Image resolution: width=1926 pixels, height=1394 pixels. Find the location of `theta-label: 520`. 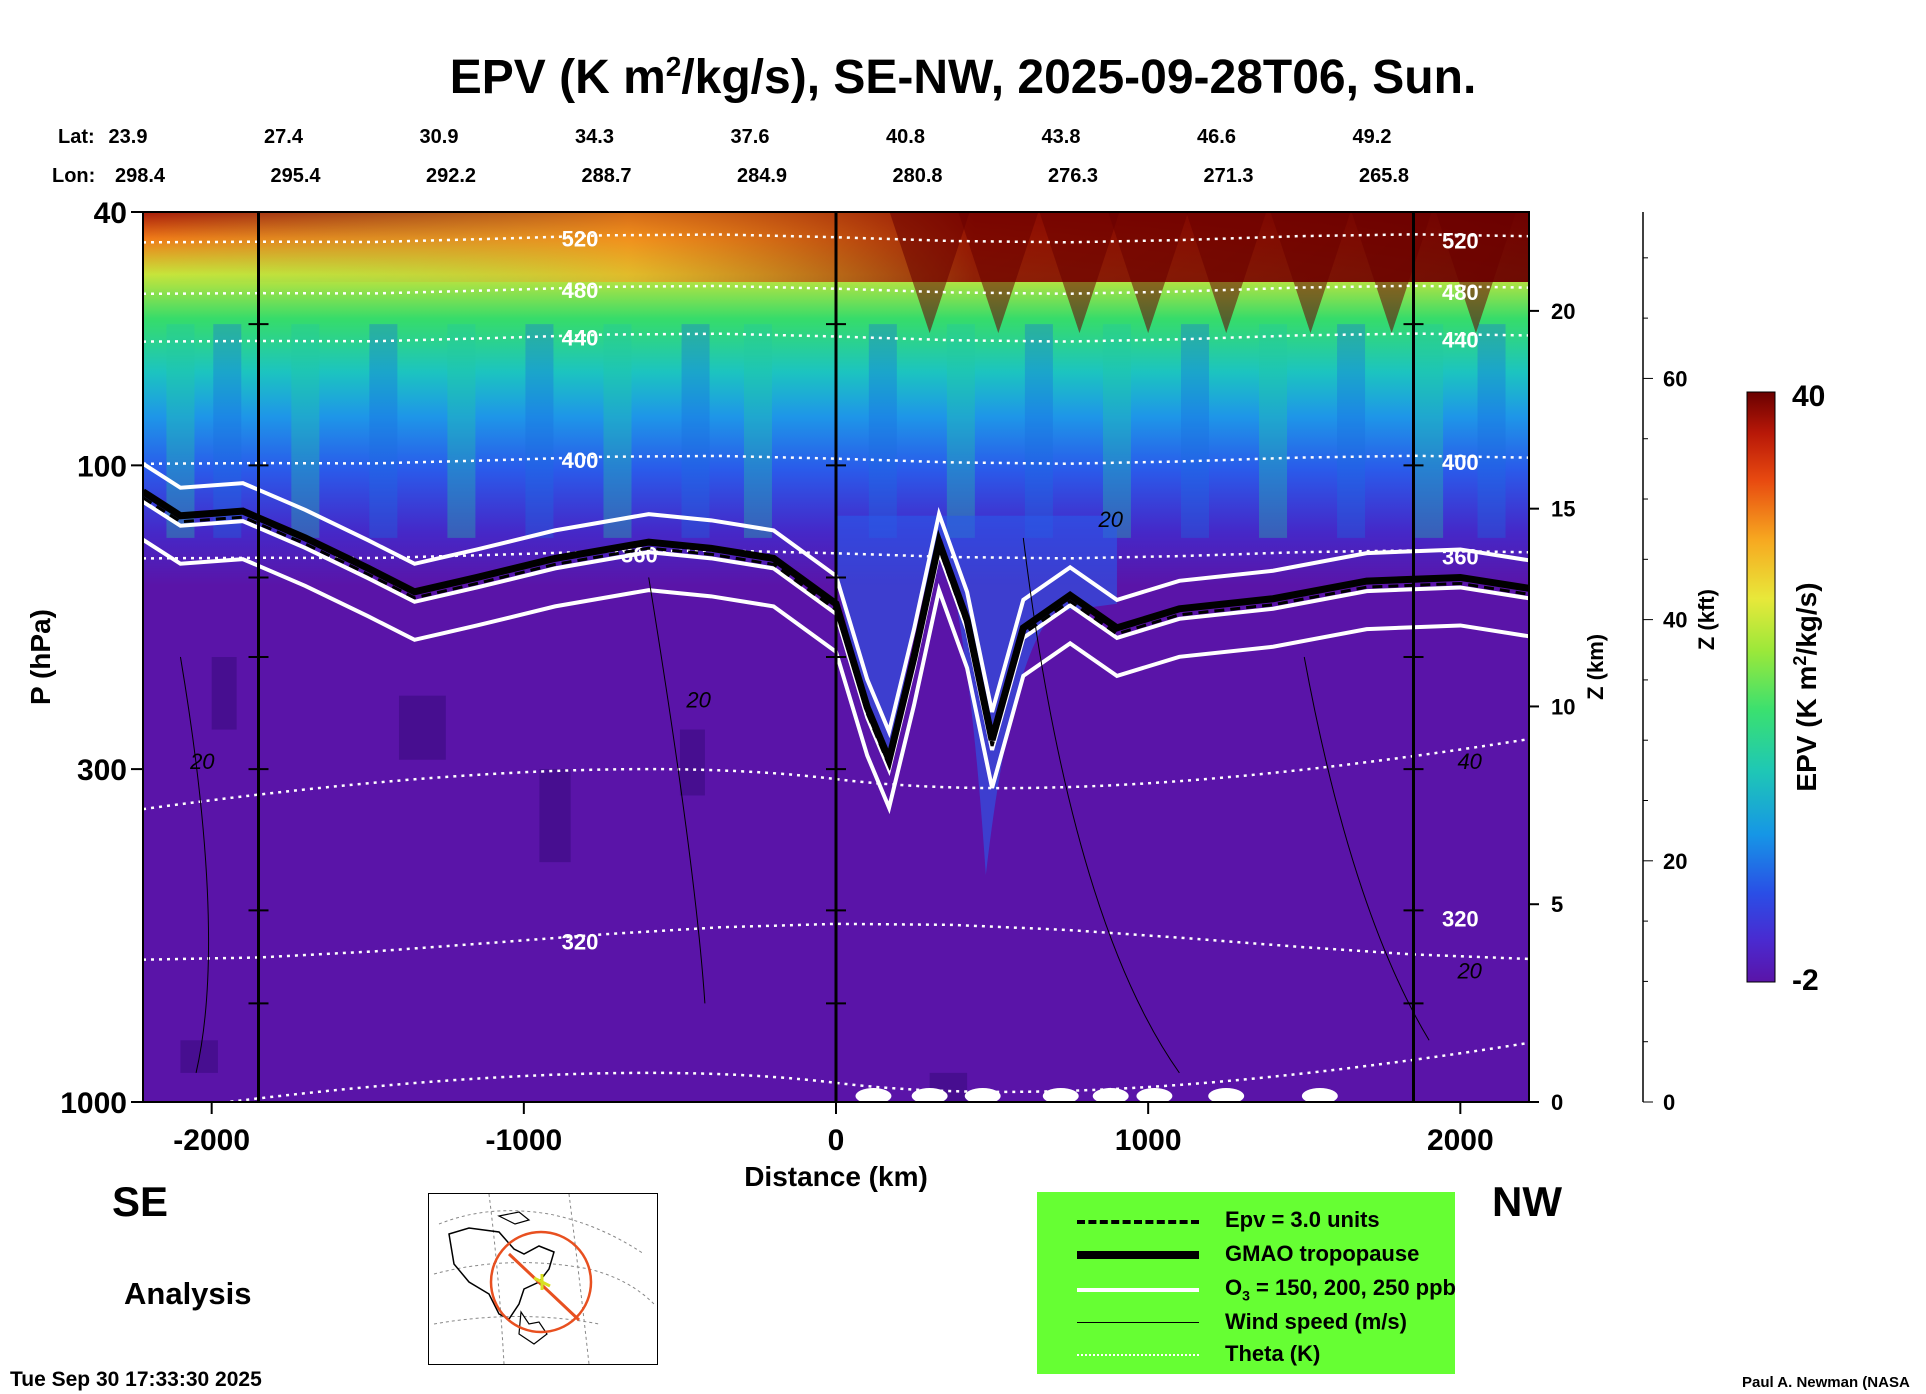

theta-label: 520 is located at coordinates (1460, 240).